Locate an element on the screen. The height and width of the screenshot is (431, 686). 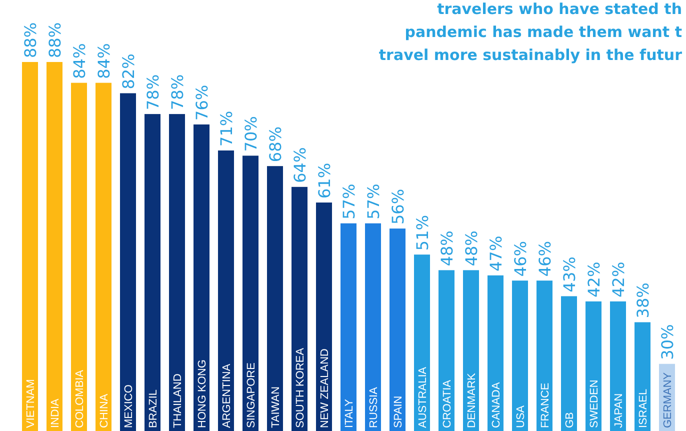
data-label: 68% is located at coordinates (275, 144).